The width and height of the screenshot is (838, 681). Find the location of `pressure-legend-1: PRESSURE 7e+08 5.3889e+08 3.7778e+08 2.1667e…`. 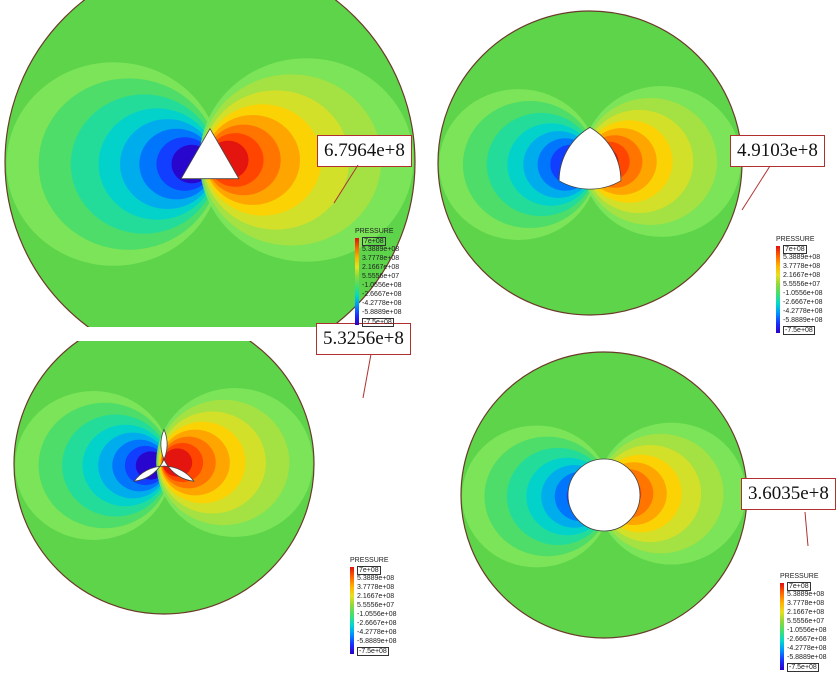

pressure-legend-1: PRESSURE 7e+08 5.3889e+08 3.7778e+08 2.1667e… is located at coordinates (390, 278).